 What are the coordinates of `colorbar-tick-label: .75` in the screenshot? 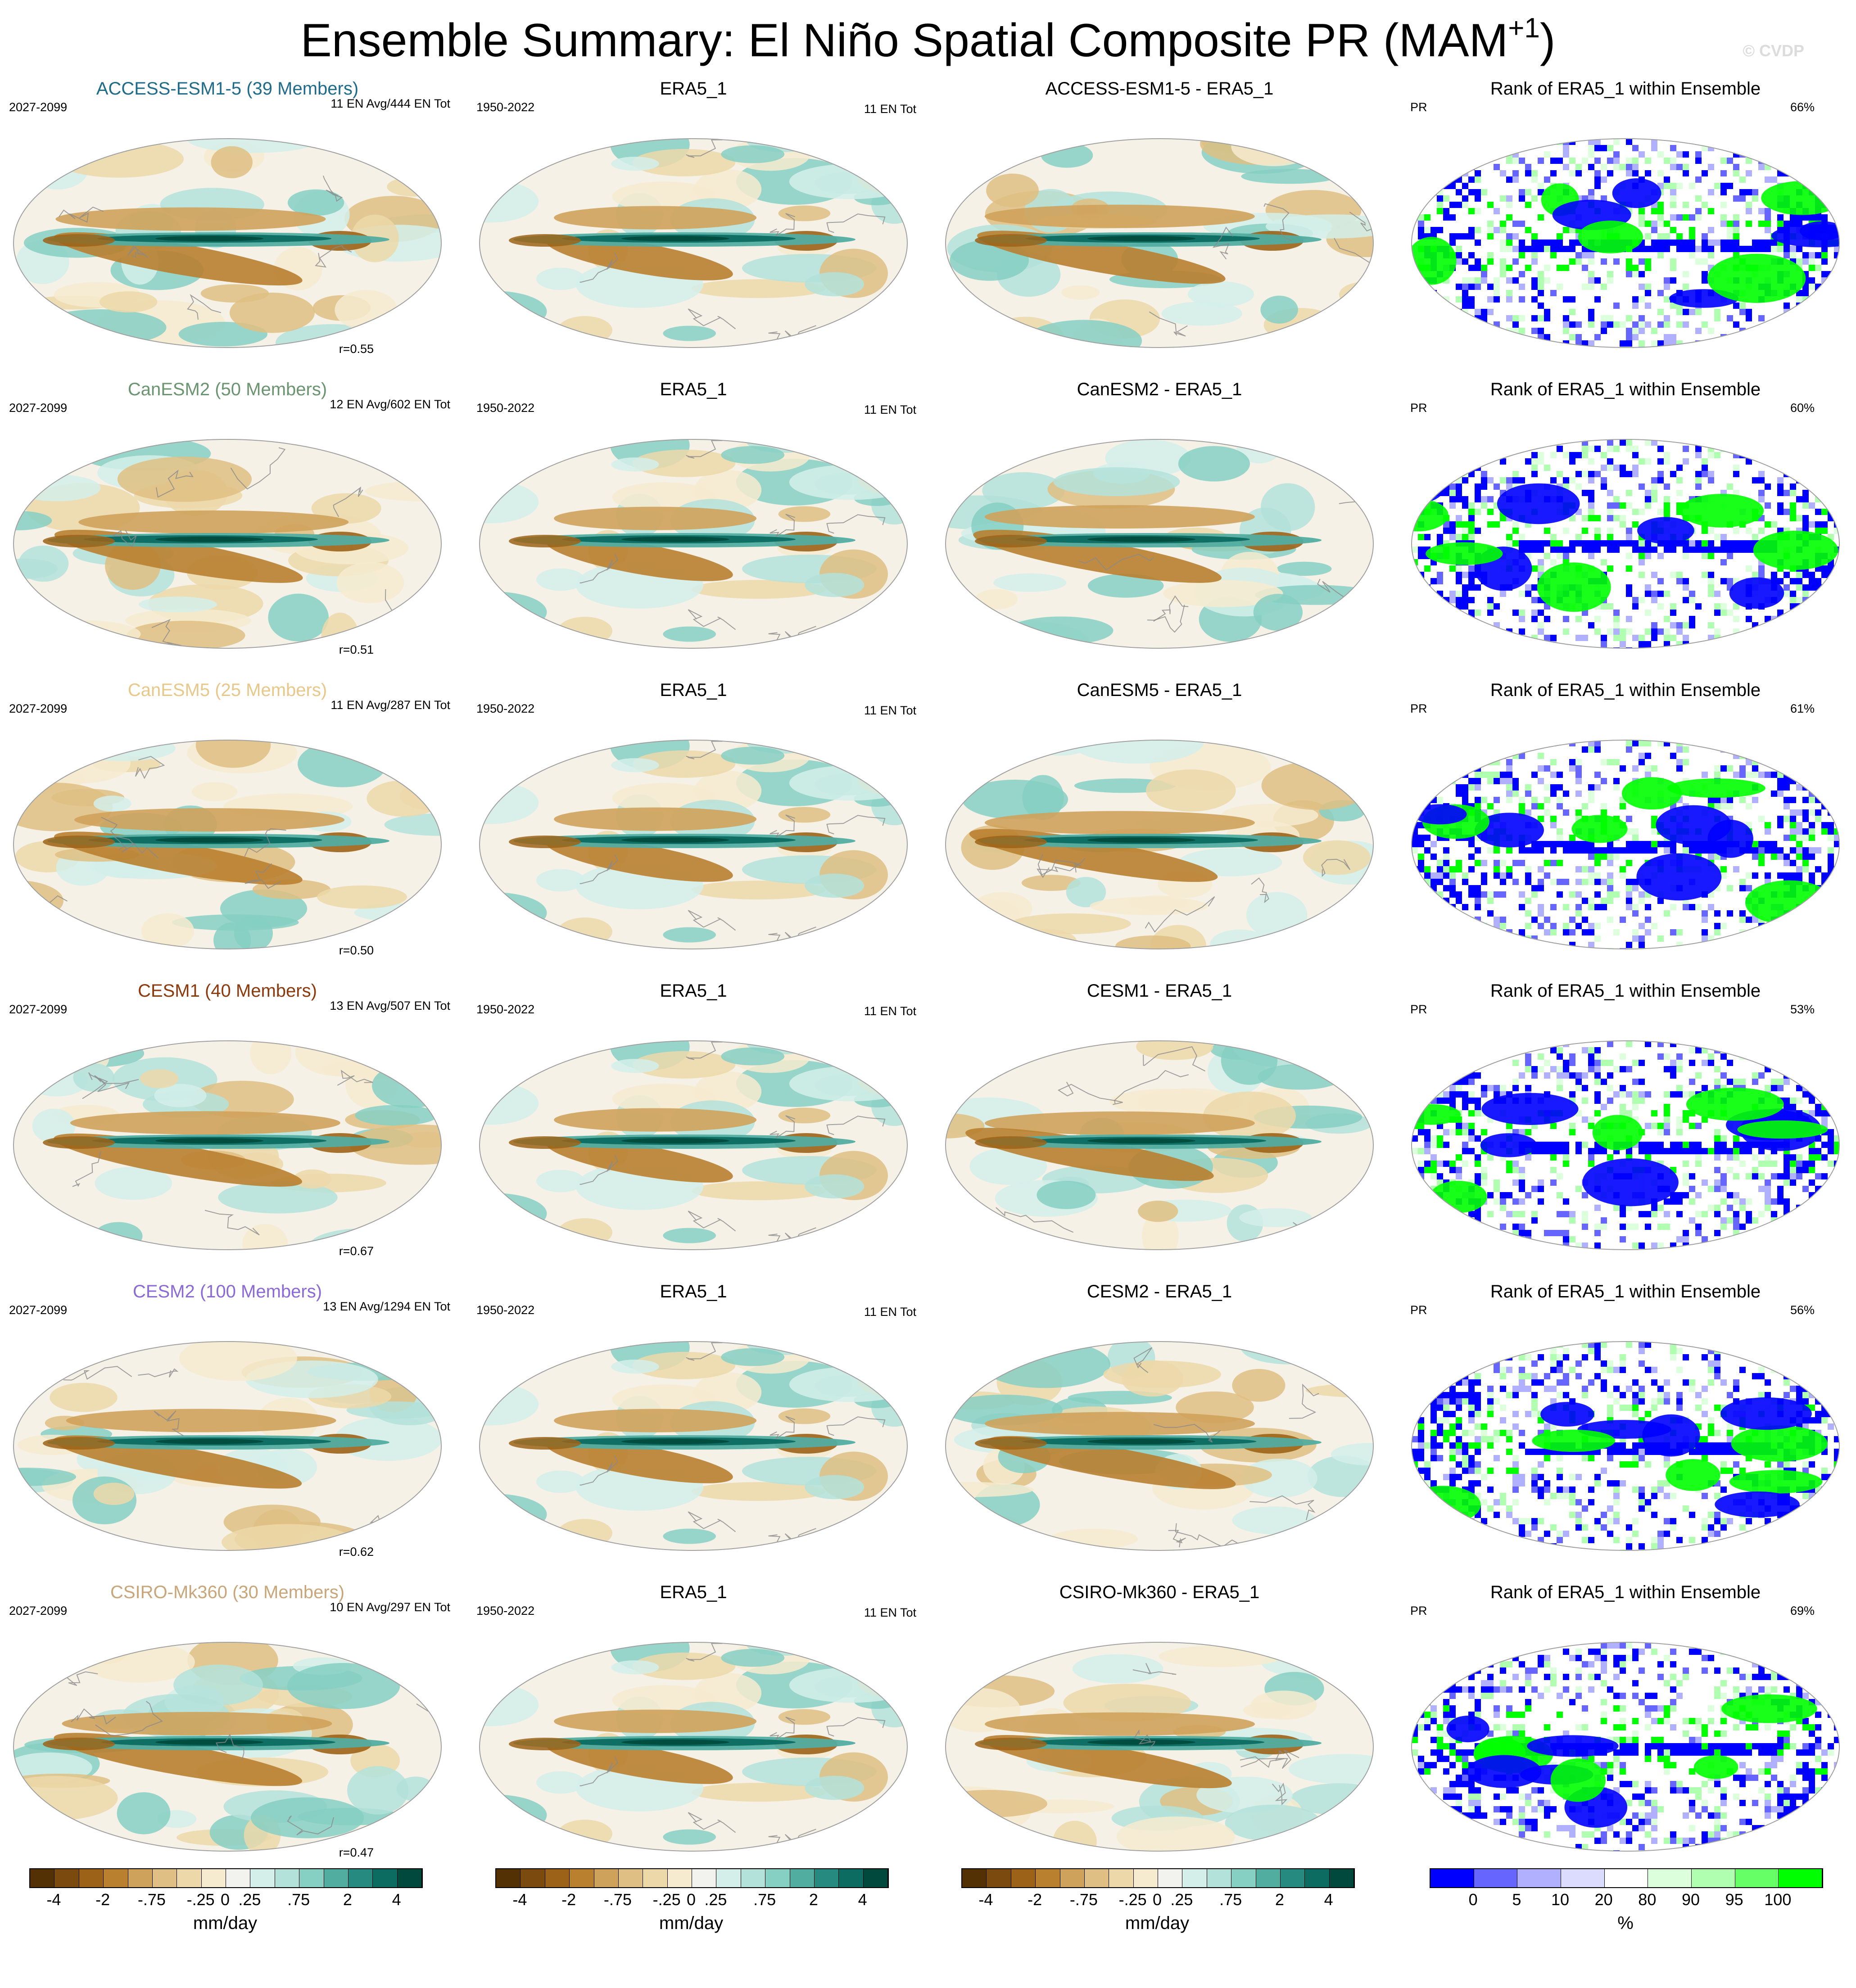 It's located at (298, 1899).